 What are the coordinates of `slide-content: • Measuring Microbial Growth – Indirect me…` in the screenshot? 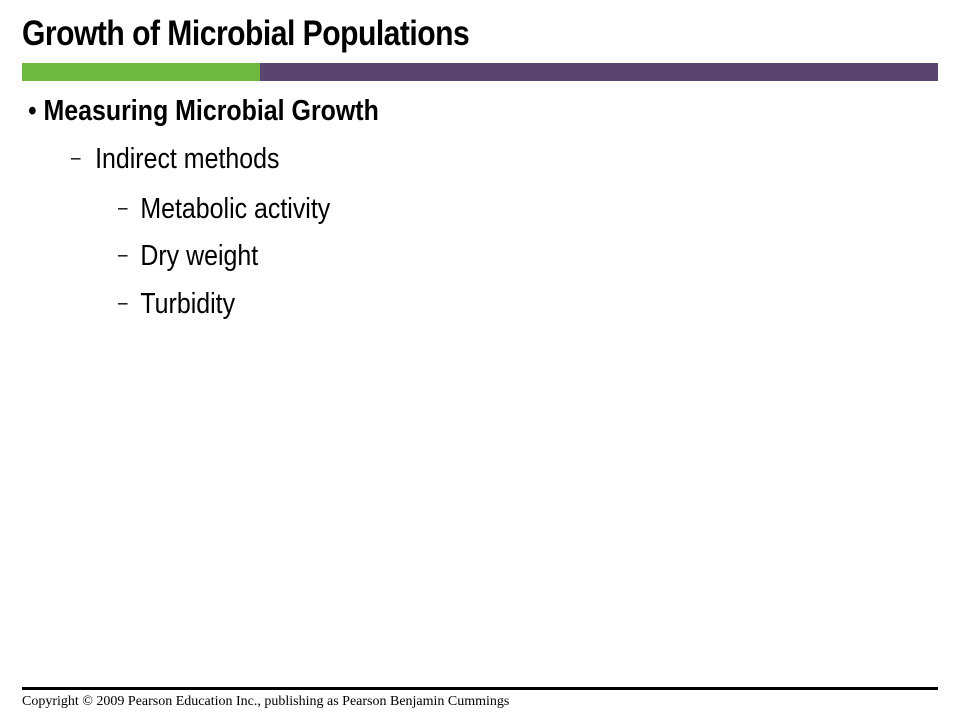 It's located at (203, 207).